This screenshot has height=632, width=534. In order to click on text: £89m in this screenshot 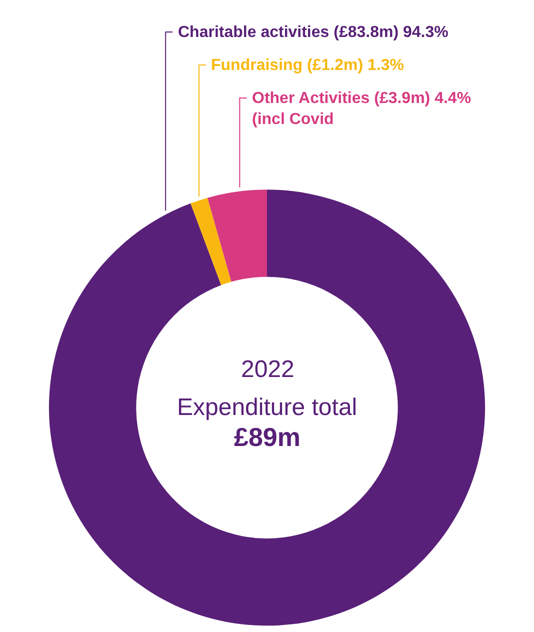, I will do `click(267, 437)`.